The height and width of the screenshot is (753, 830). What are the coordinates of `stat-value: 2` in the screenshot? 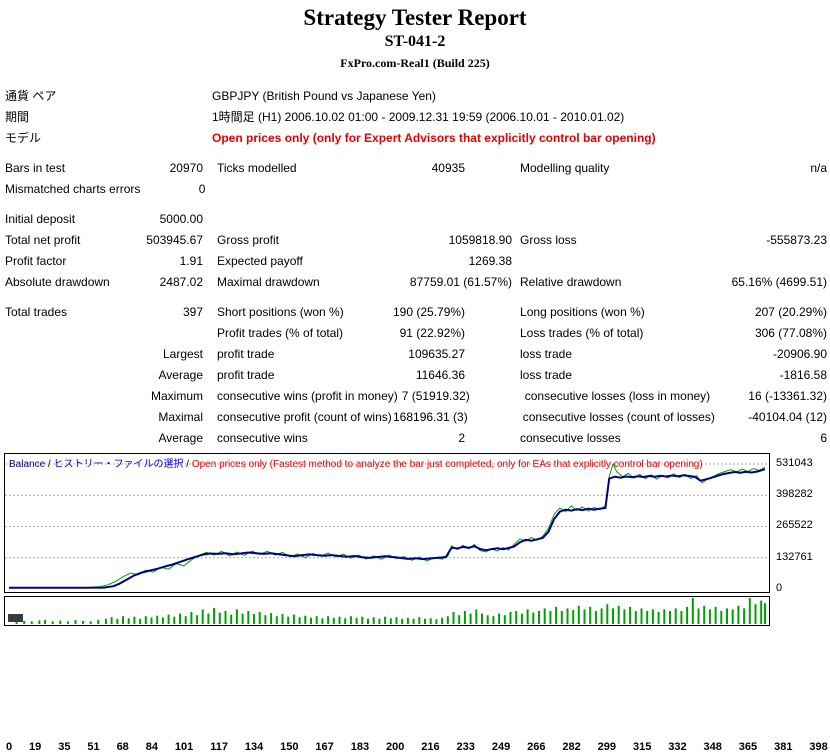 It's located at (461, 437).